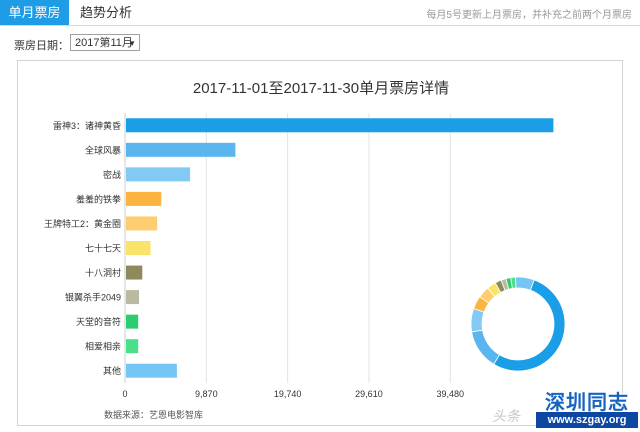  What do you see at coordinates (106, 12) in the screenshot?
I see `tab-trend-analysis: 趋势分析` at bounding box center [106, 12].